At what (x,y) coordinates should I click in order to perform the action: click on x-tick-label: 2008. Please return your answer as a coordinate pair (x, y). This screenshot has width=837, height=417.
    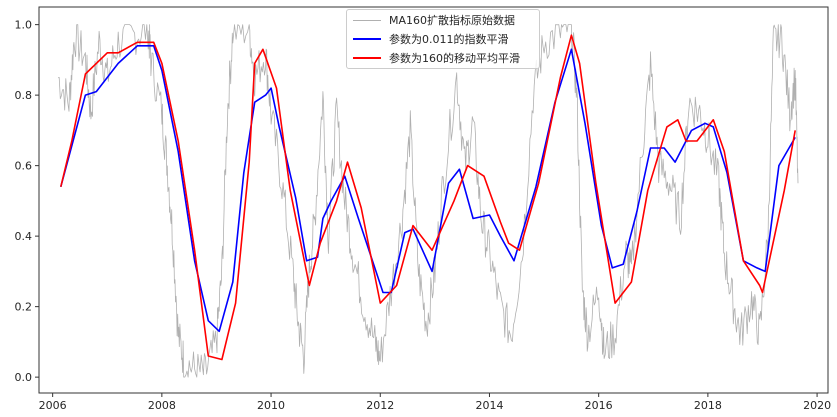
    Looking at the image, I should click on (162, 405).